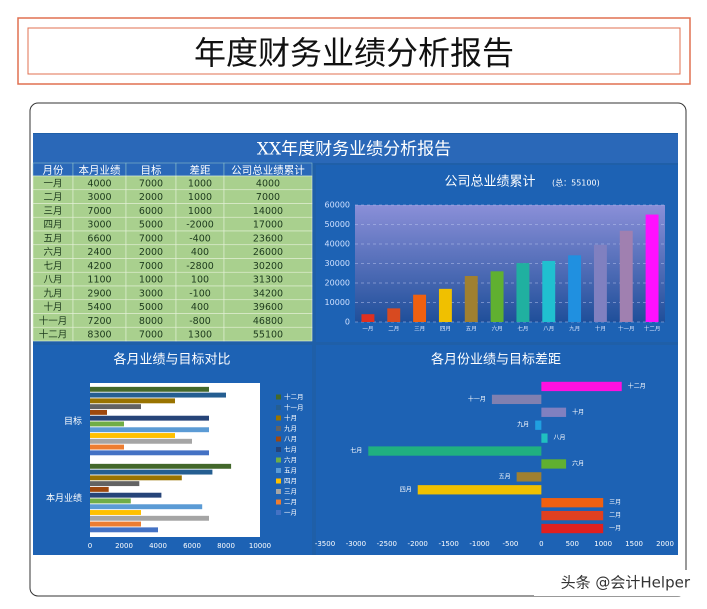 The height and width of the screenshot is (609, 707). I want to click on column-header: 目标, so click(151, 171).